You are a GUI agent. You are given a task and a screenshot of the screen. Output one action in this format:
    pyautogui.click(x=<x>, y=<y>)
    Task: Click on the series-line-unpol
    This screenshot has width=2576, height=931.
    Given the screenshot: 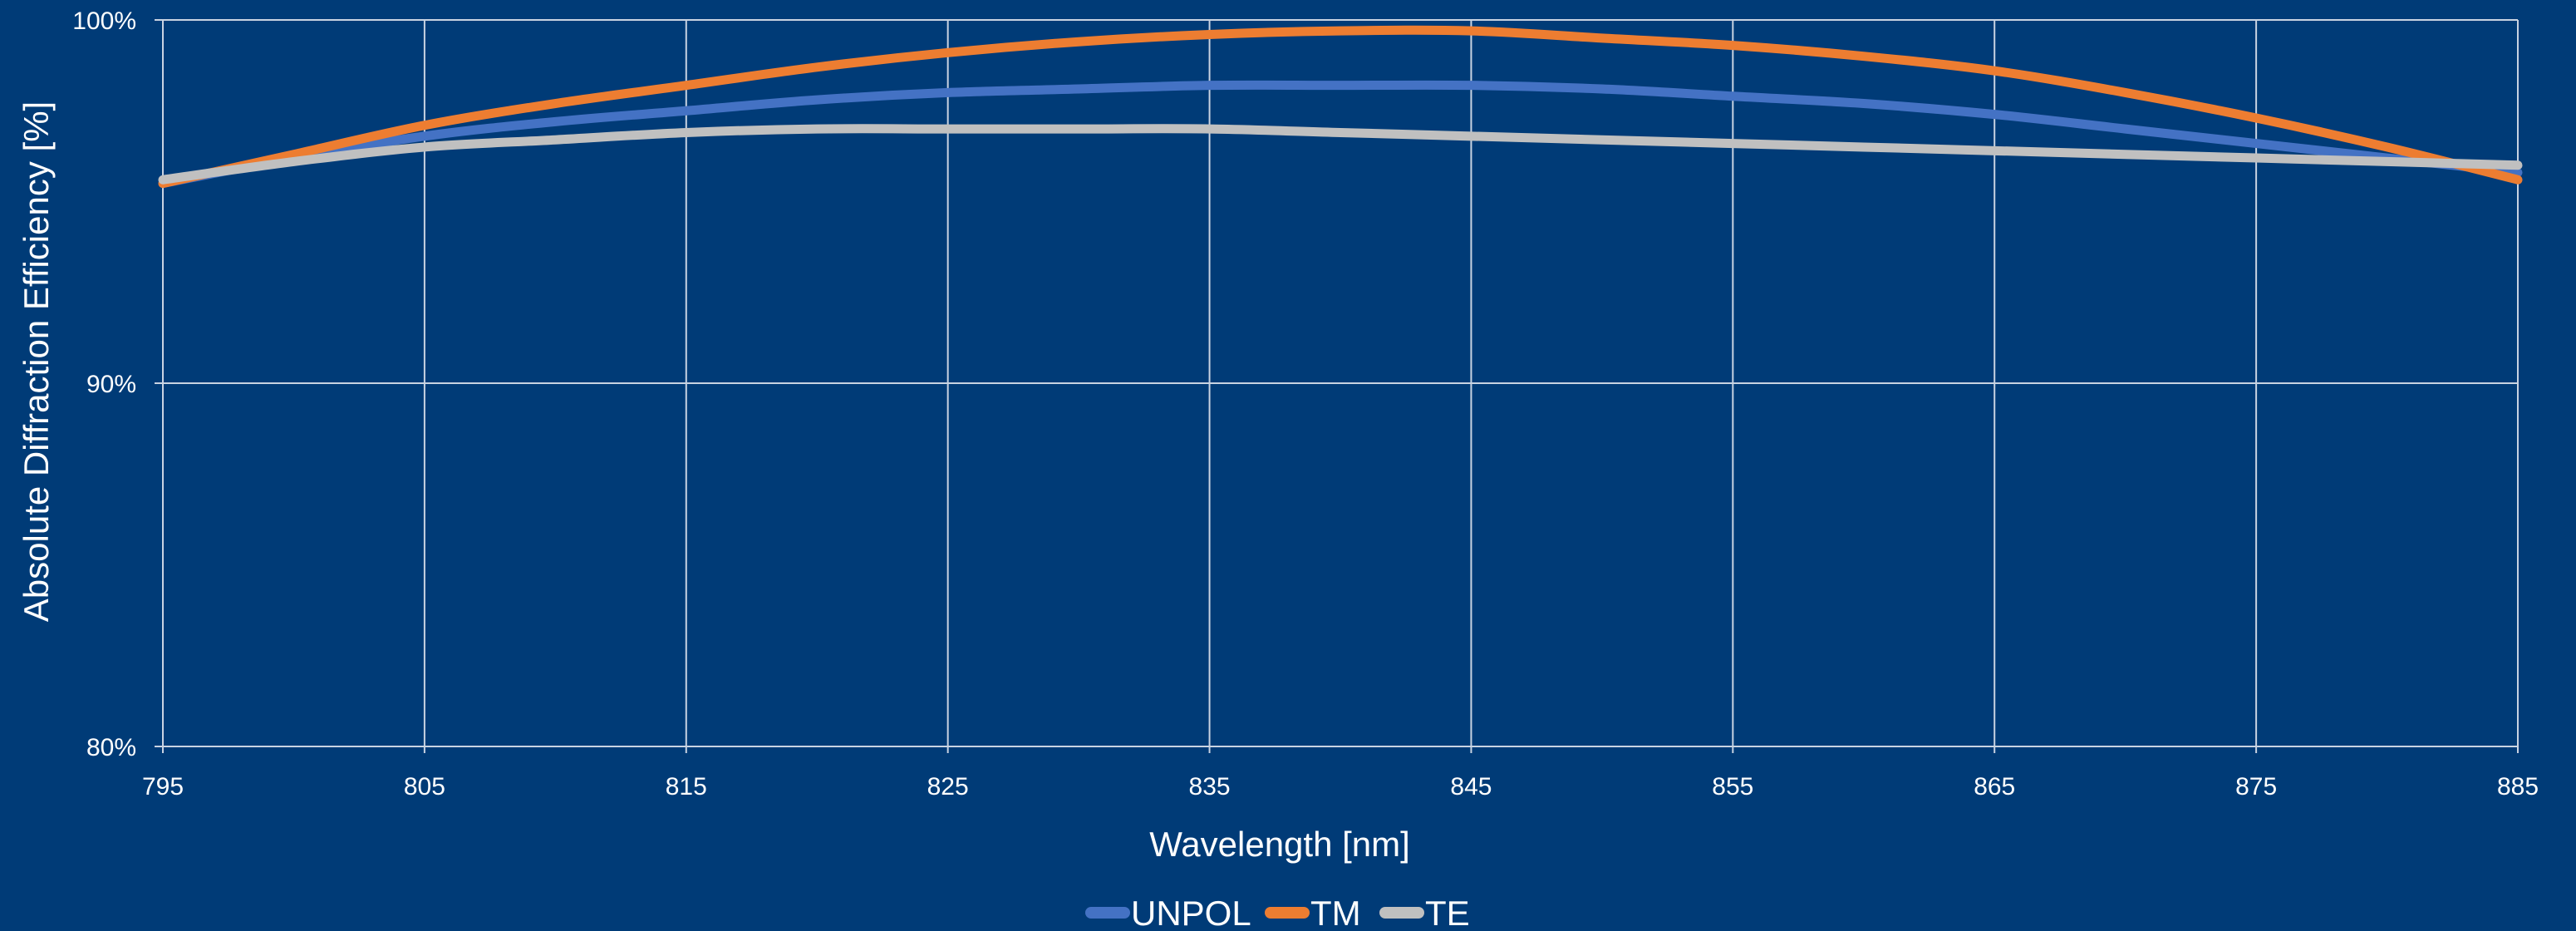 What is the action you would take?
    pyautogui.click(x=1340, y=134)
    